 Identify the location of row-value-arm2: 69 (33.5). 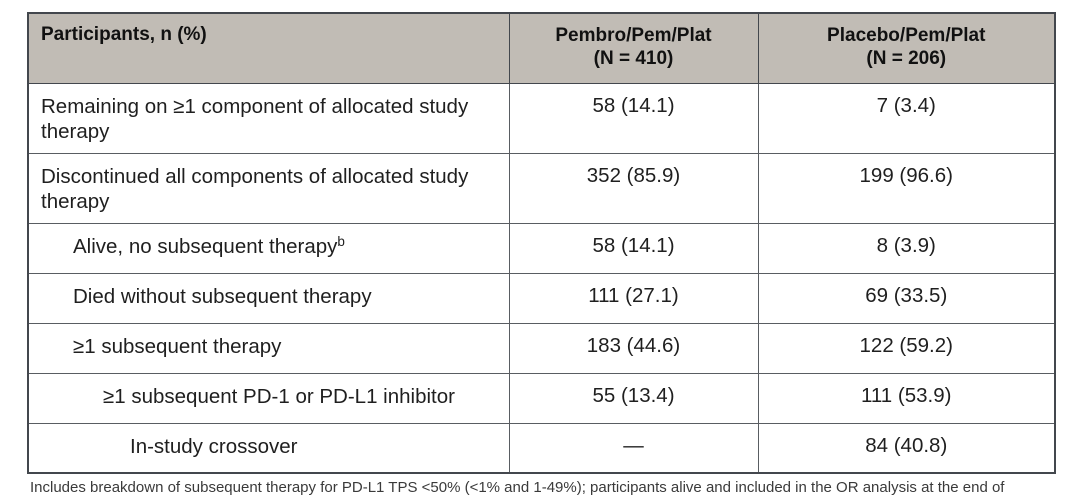
(906, 298).